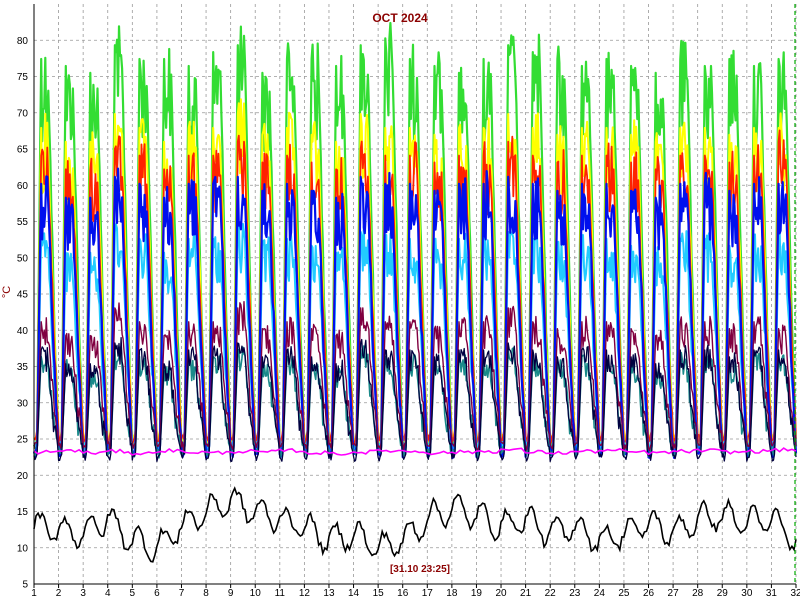 The width and height of the screenshot is (800, 600). Describe the element at coordinates (206, 593) in the screenshot. I see `x-tick-label-8: 8` at that location.